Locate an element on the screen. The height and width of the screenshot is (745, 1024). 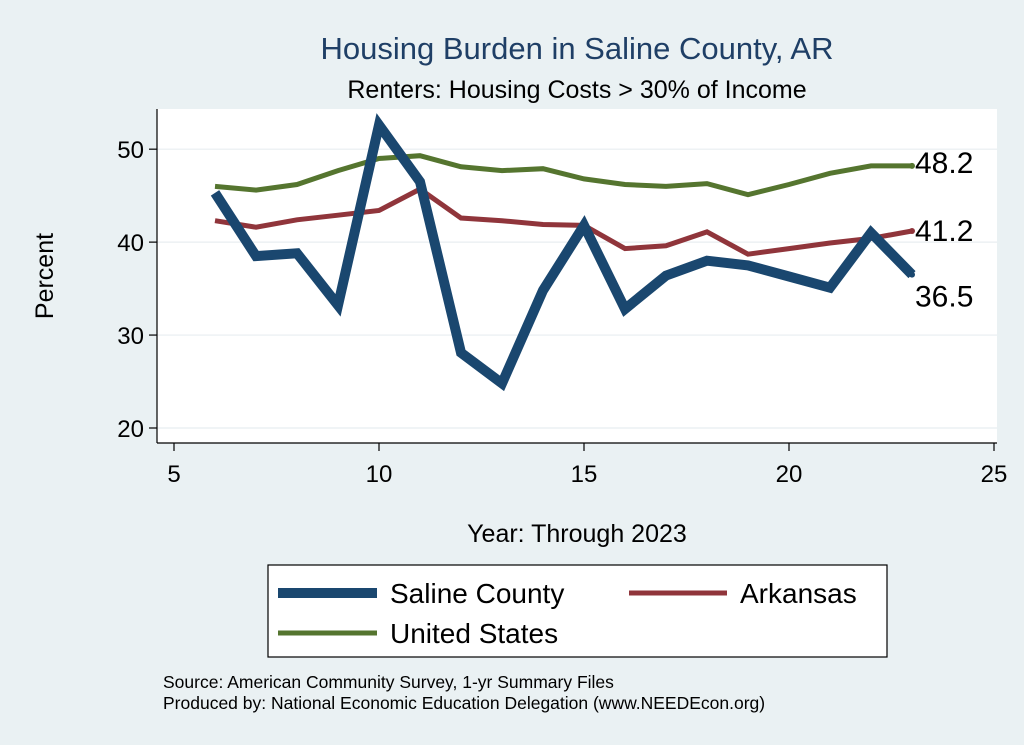
y-tick-label-30: 30 is located at coordinates (130, 336).